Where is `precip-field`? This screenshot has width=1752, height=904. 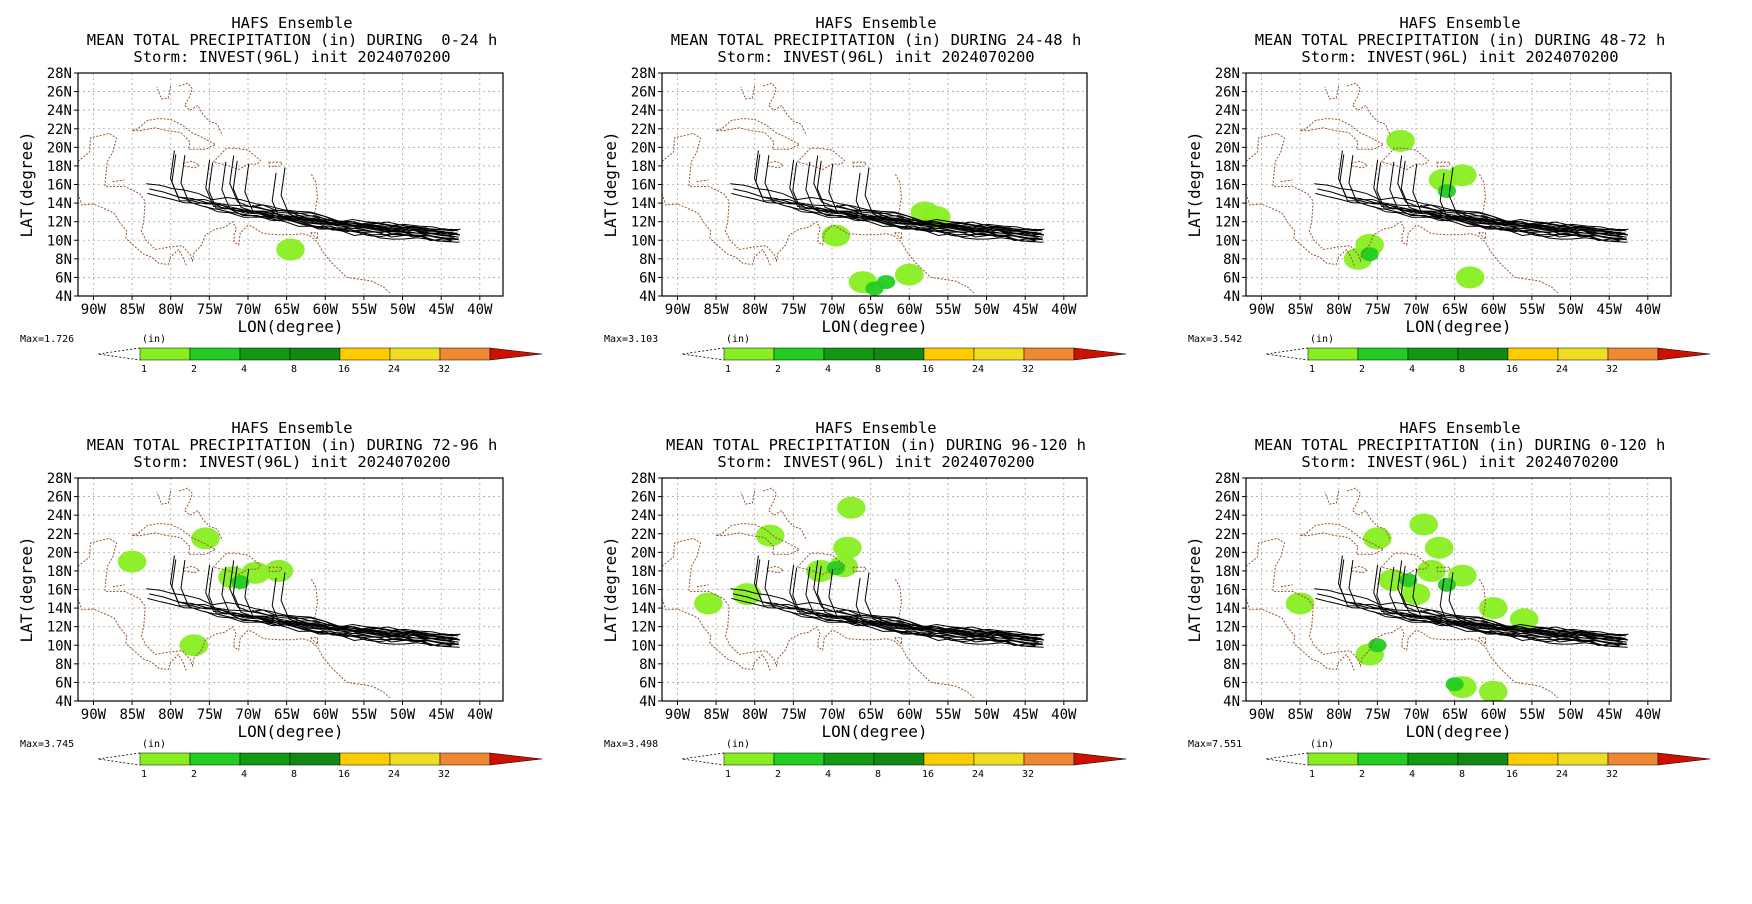
precip-field is located at coordinates (290, 249).